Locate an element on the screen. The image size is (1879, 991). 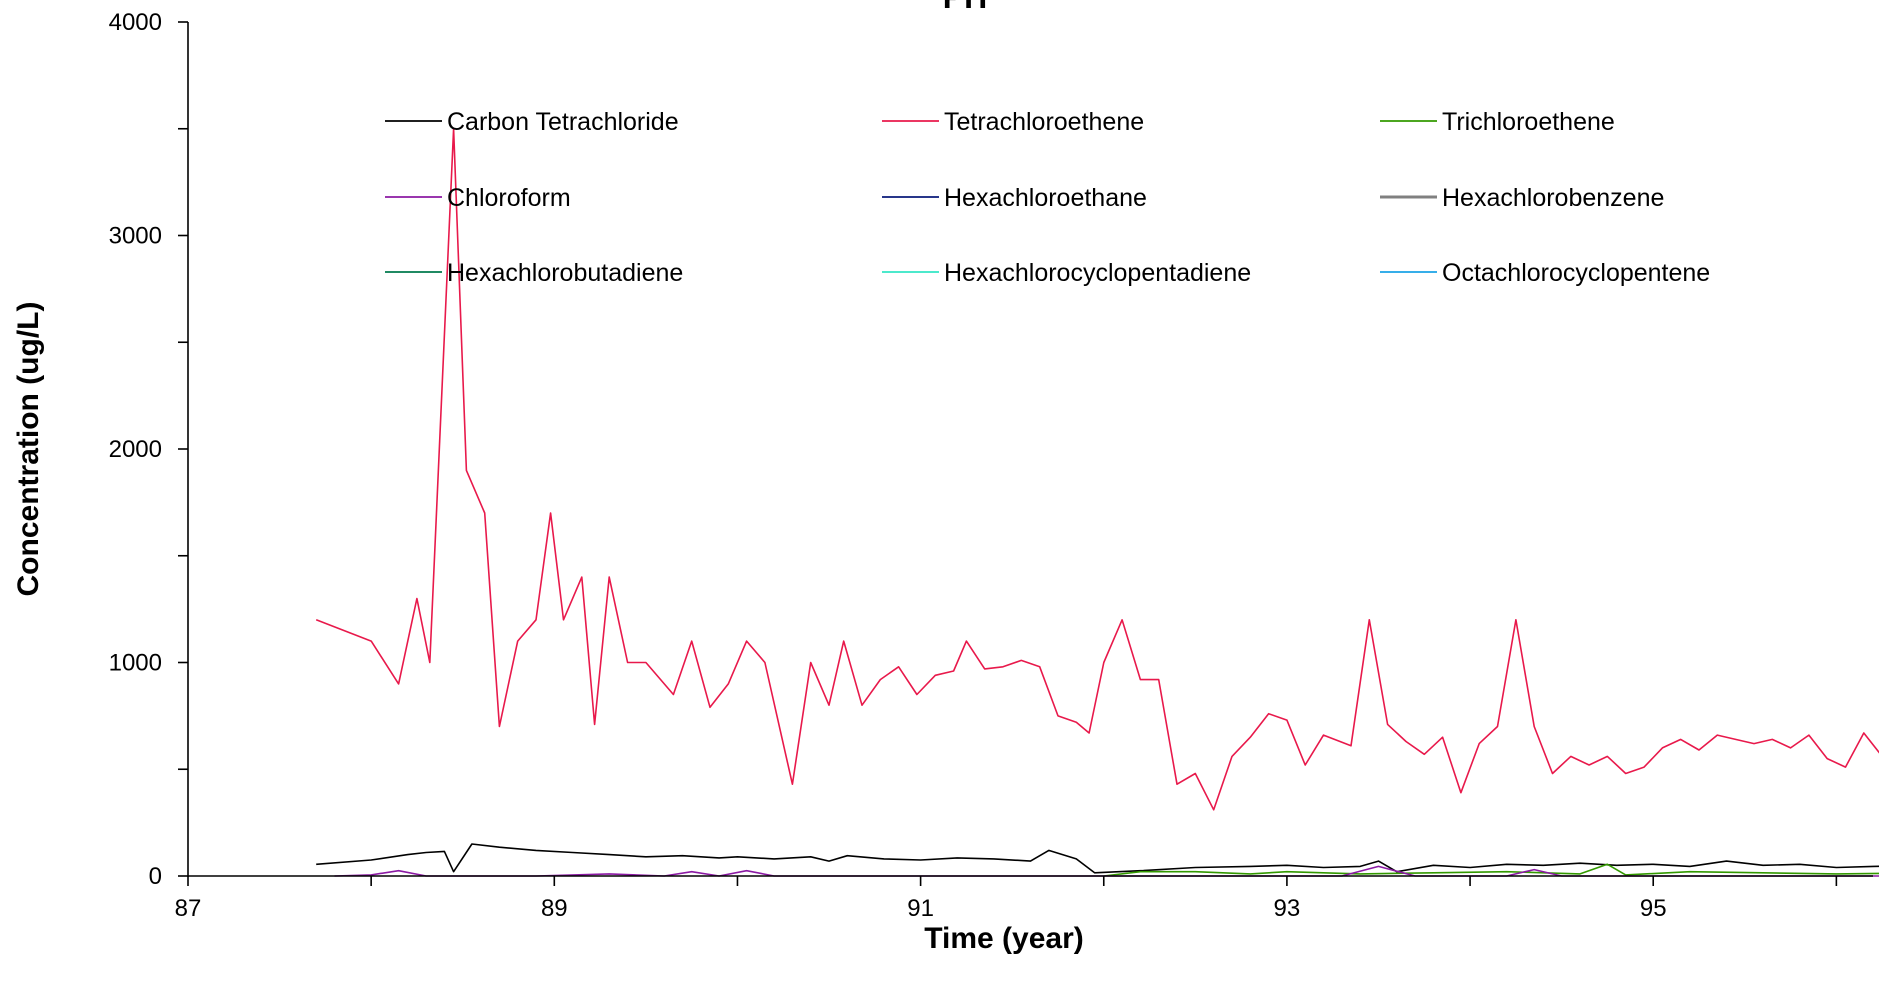
y-axis-title: Concentration (ug/L) is located at coordinates (28, 449).